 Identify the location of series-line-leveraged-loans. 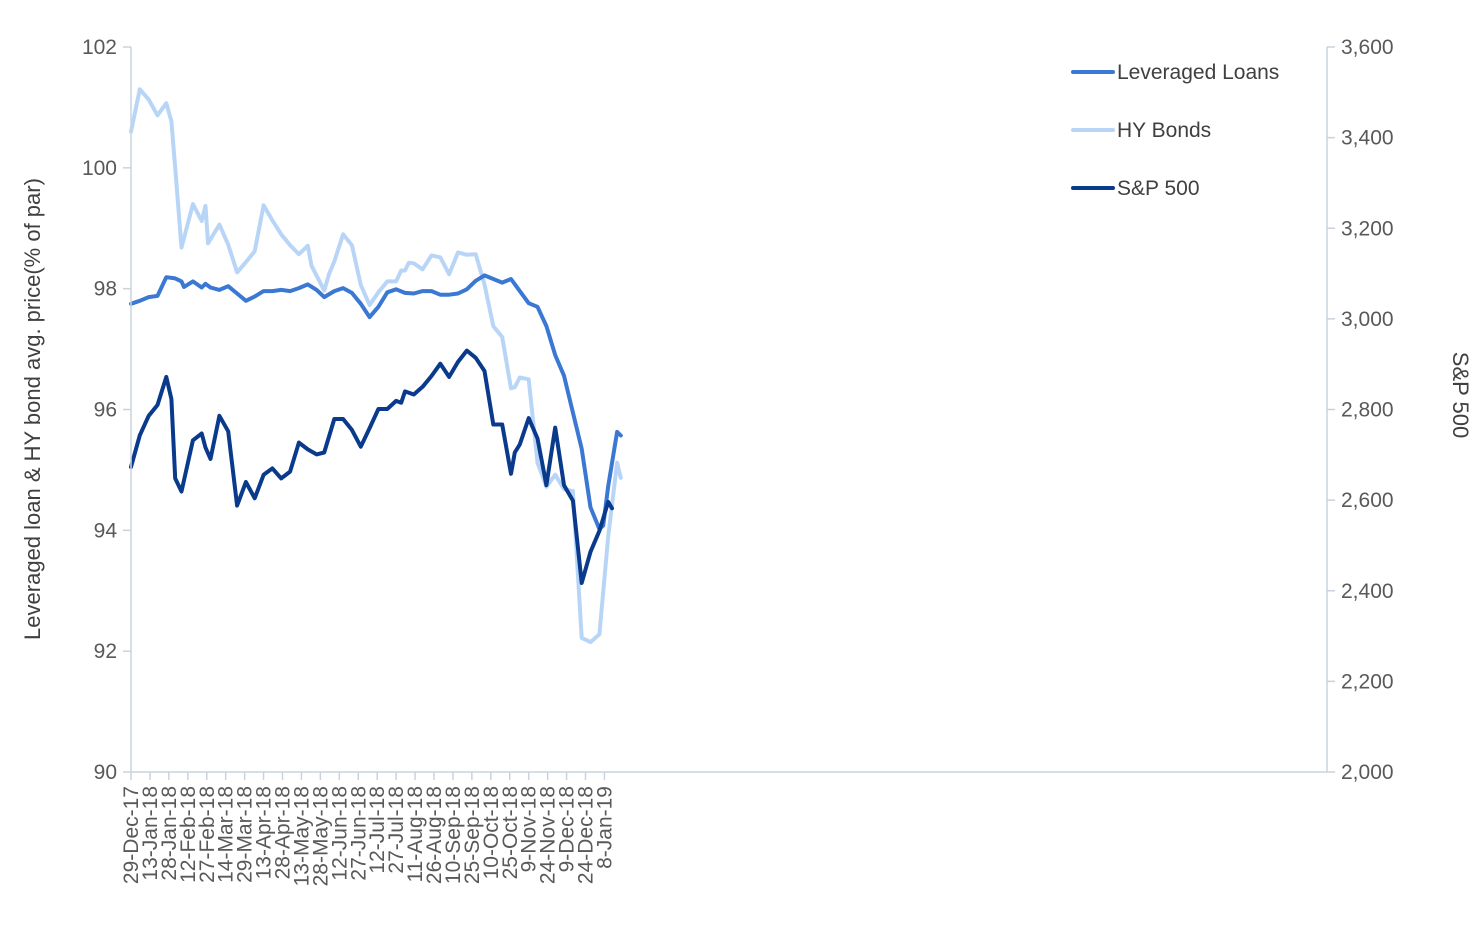
(376, 402).